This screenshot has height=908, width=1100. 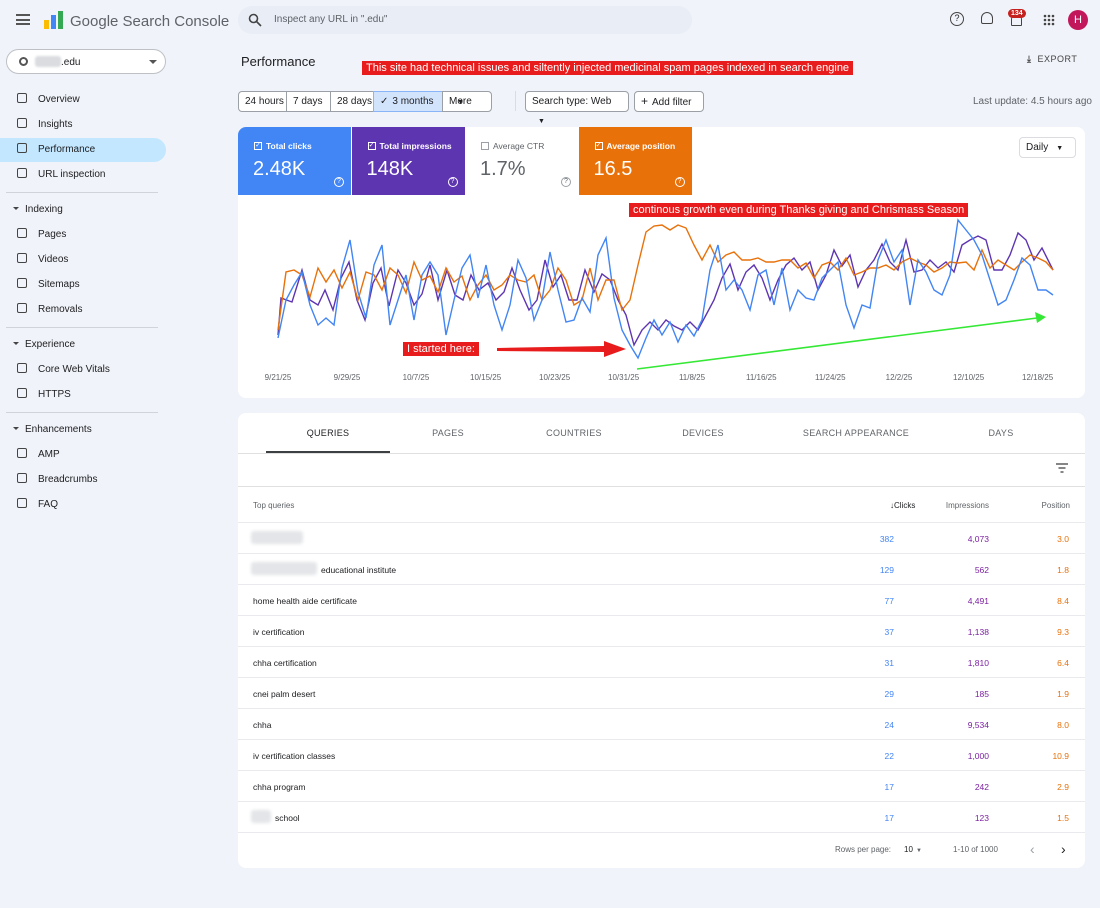 I want to click on date-range-button: ✓ 3 months, so click(x=408, y=101).